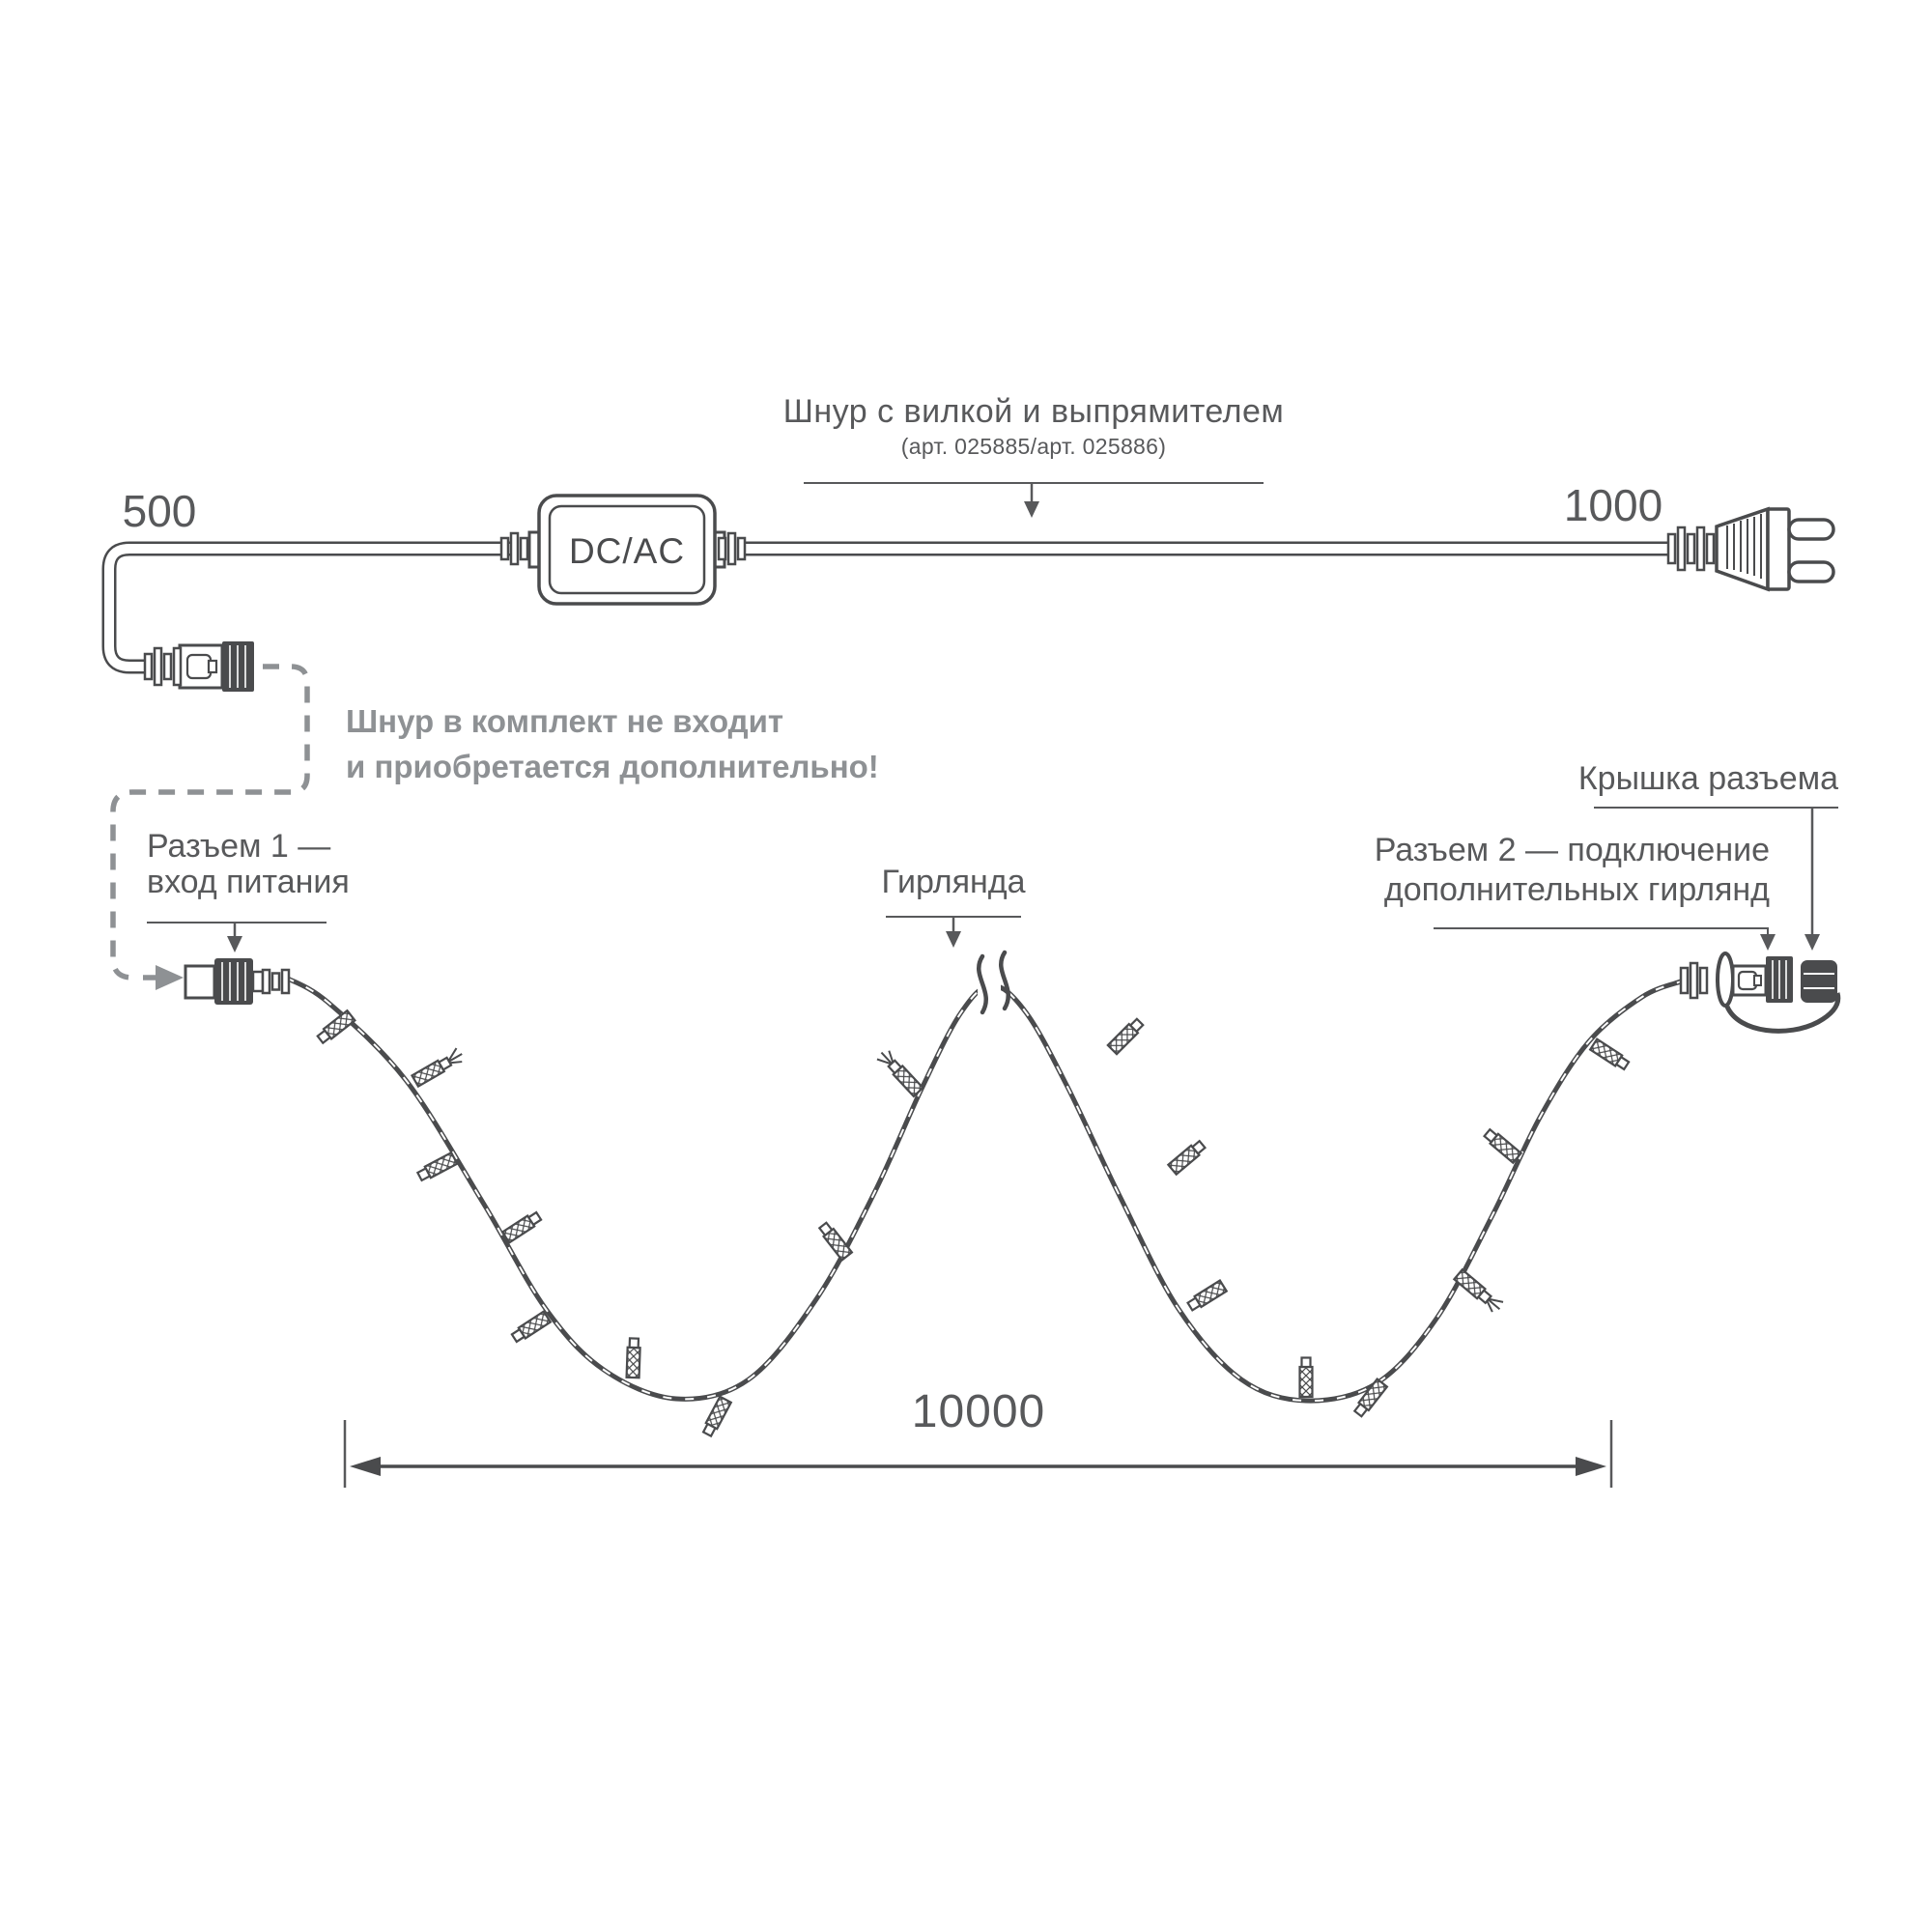 The image size is (1932, 1932). Describe the element at coordinates (216, 666) in the screenshot. I see `dc-cable-connector` at that location.